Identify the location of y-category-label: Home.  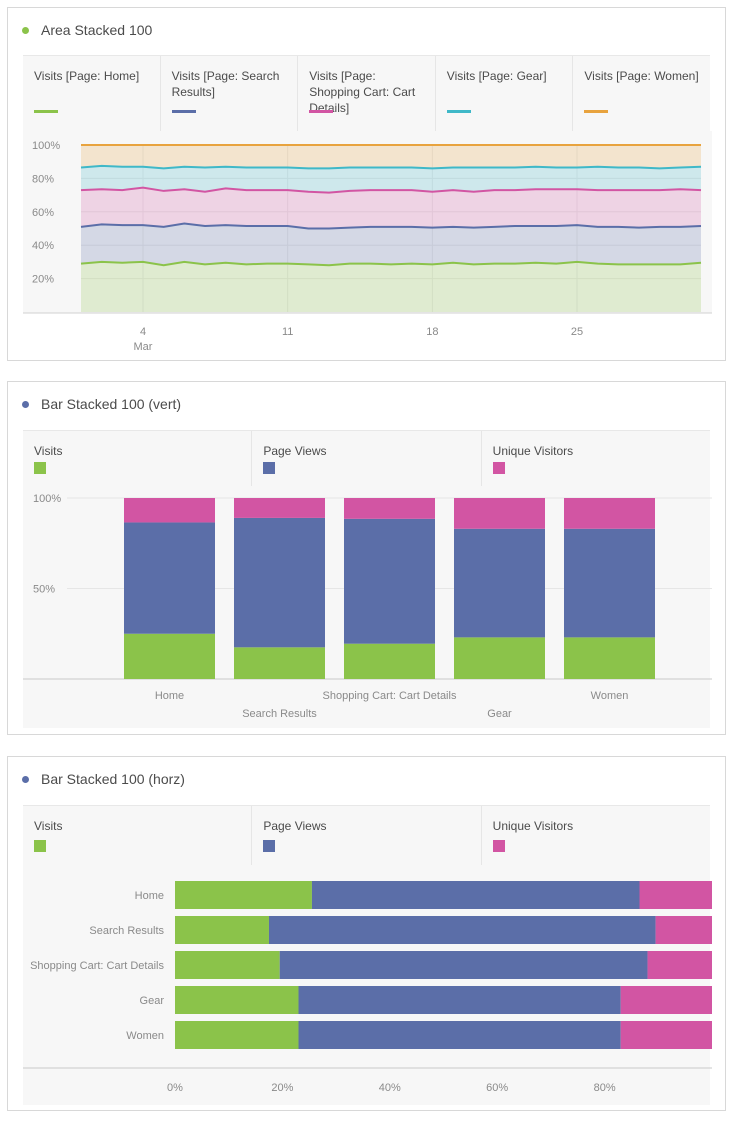
(149, 896).